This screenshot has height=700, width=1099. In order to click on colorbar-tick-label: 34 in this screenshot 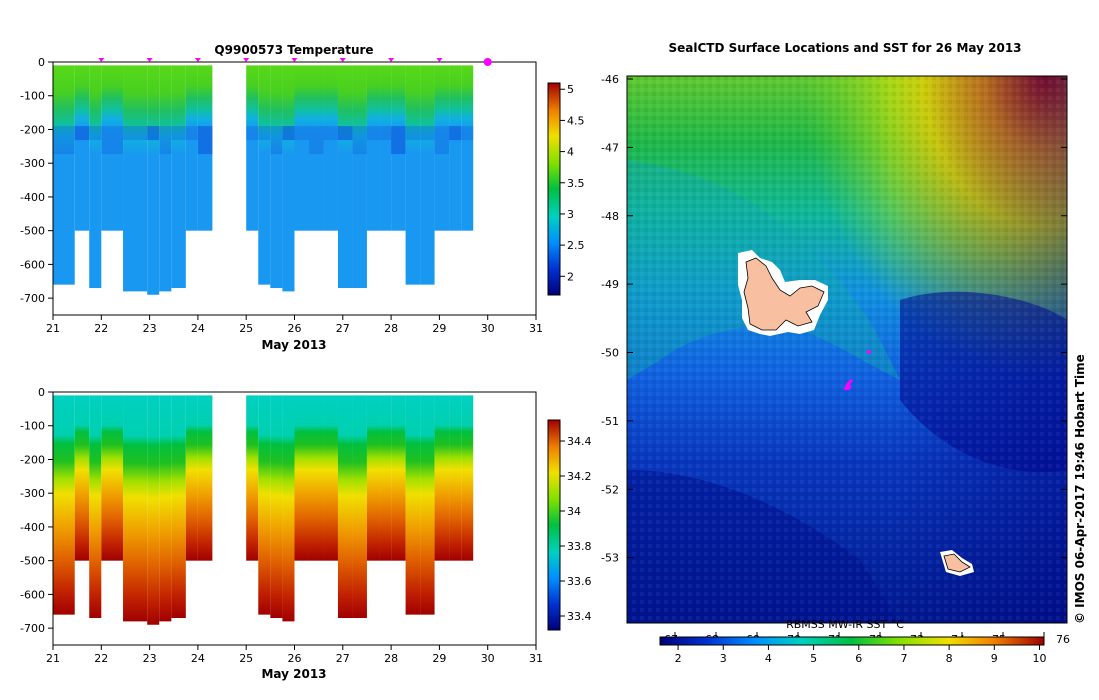, I will do `click(574, 511)`.